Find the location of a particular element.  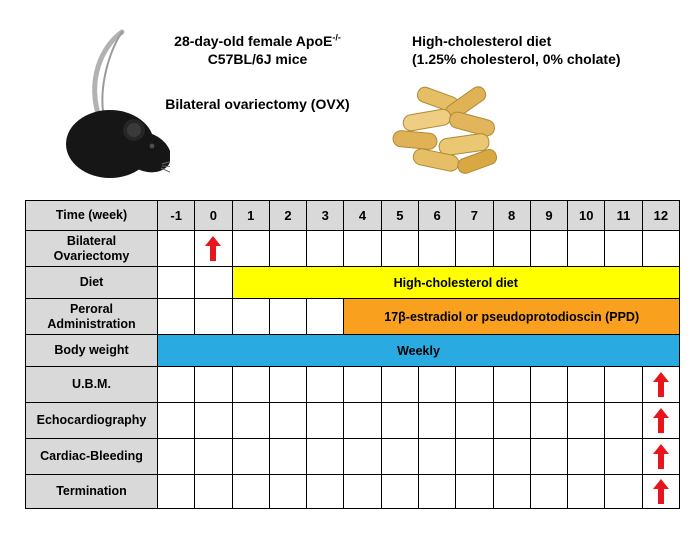

row-ovariectomy: Bilateral Ovariectomy is located at coordinates (353, 248).